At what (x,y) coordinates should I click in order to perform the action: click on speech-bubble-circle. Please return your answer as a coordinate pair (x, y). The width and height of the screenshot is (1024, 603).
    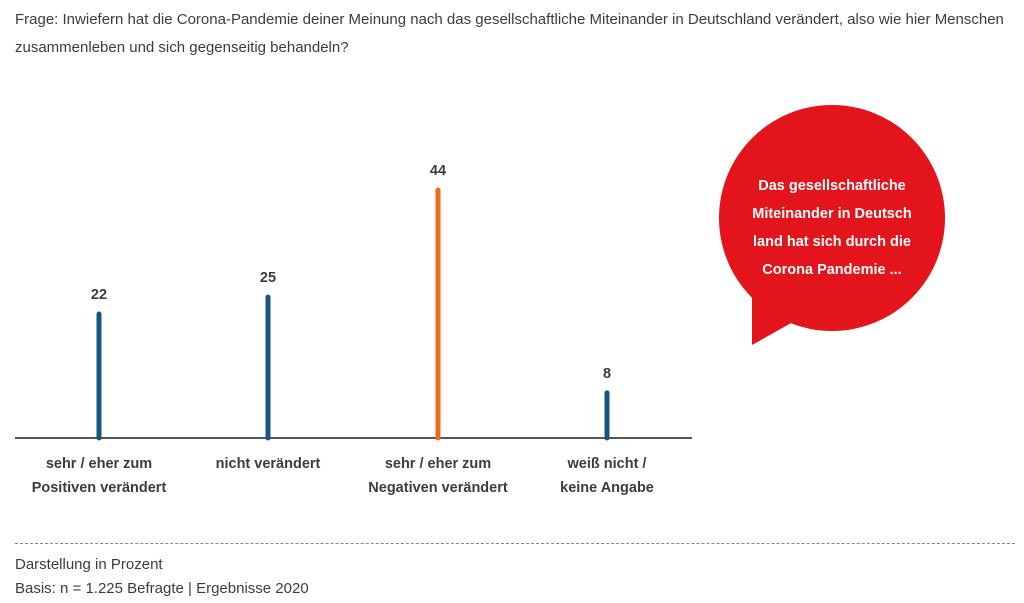
    Looking at the image, I should click on (832, 218).